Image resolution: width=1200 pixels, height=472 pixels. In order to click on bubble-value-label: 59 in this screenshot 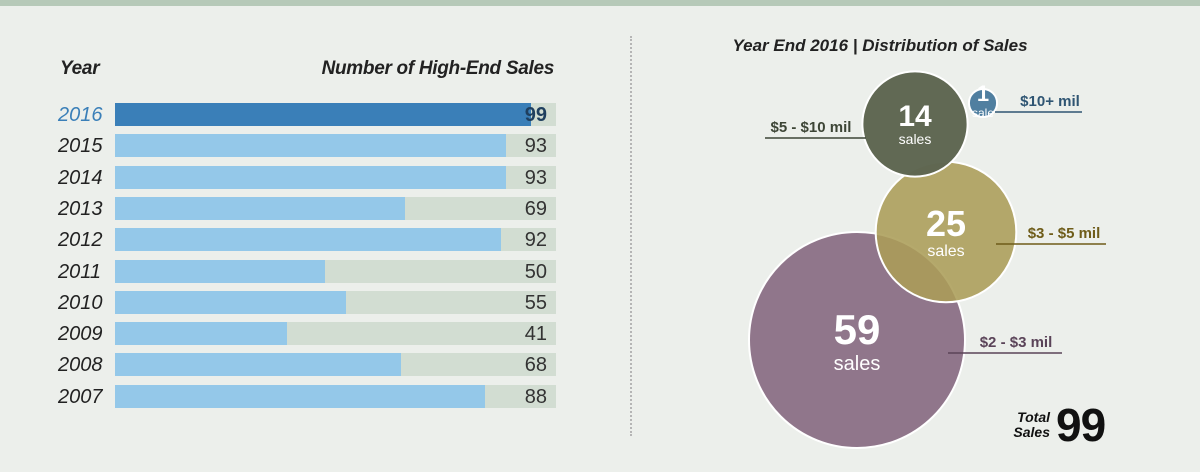, I will do `click(857, 329)`.